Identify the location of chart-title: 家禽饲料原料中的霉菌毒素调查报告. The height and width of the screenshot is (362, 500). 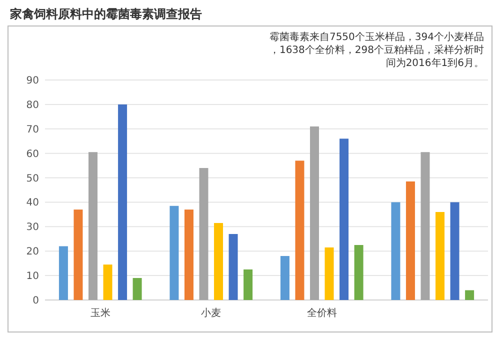
(105, 14).